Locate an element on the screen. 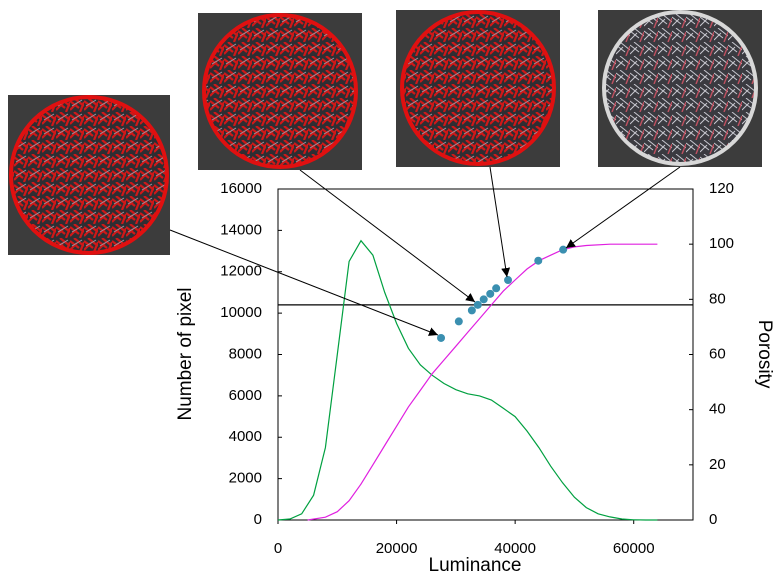 Image resolution: width=775 pixels, height=579 pixels. x-axis-label: Luminance is located at coordinates (475, 565).